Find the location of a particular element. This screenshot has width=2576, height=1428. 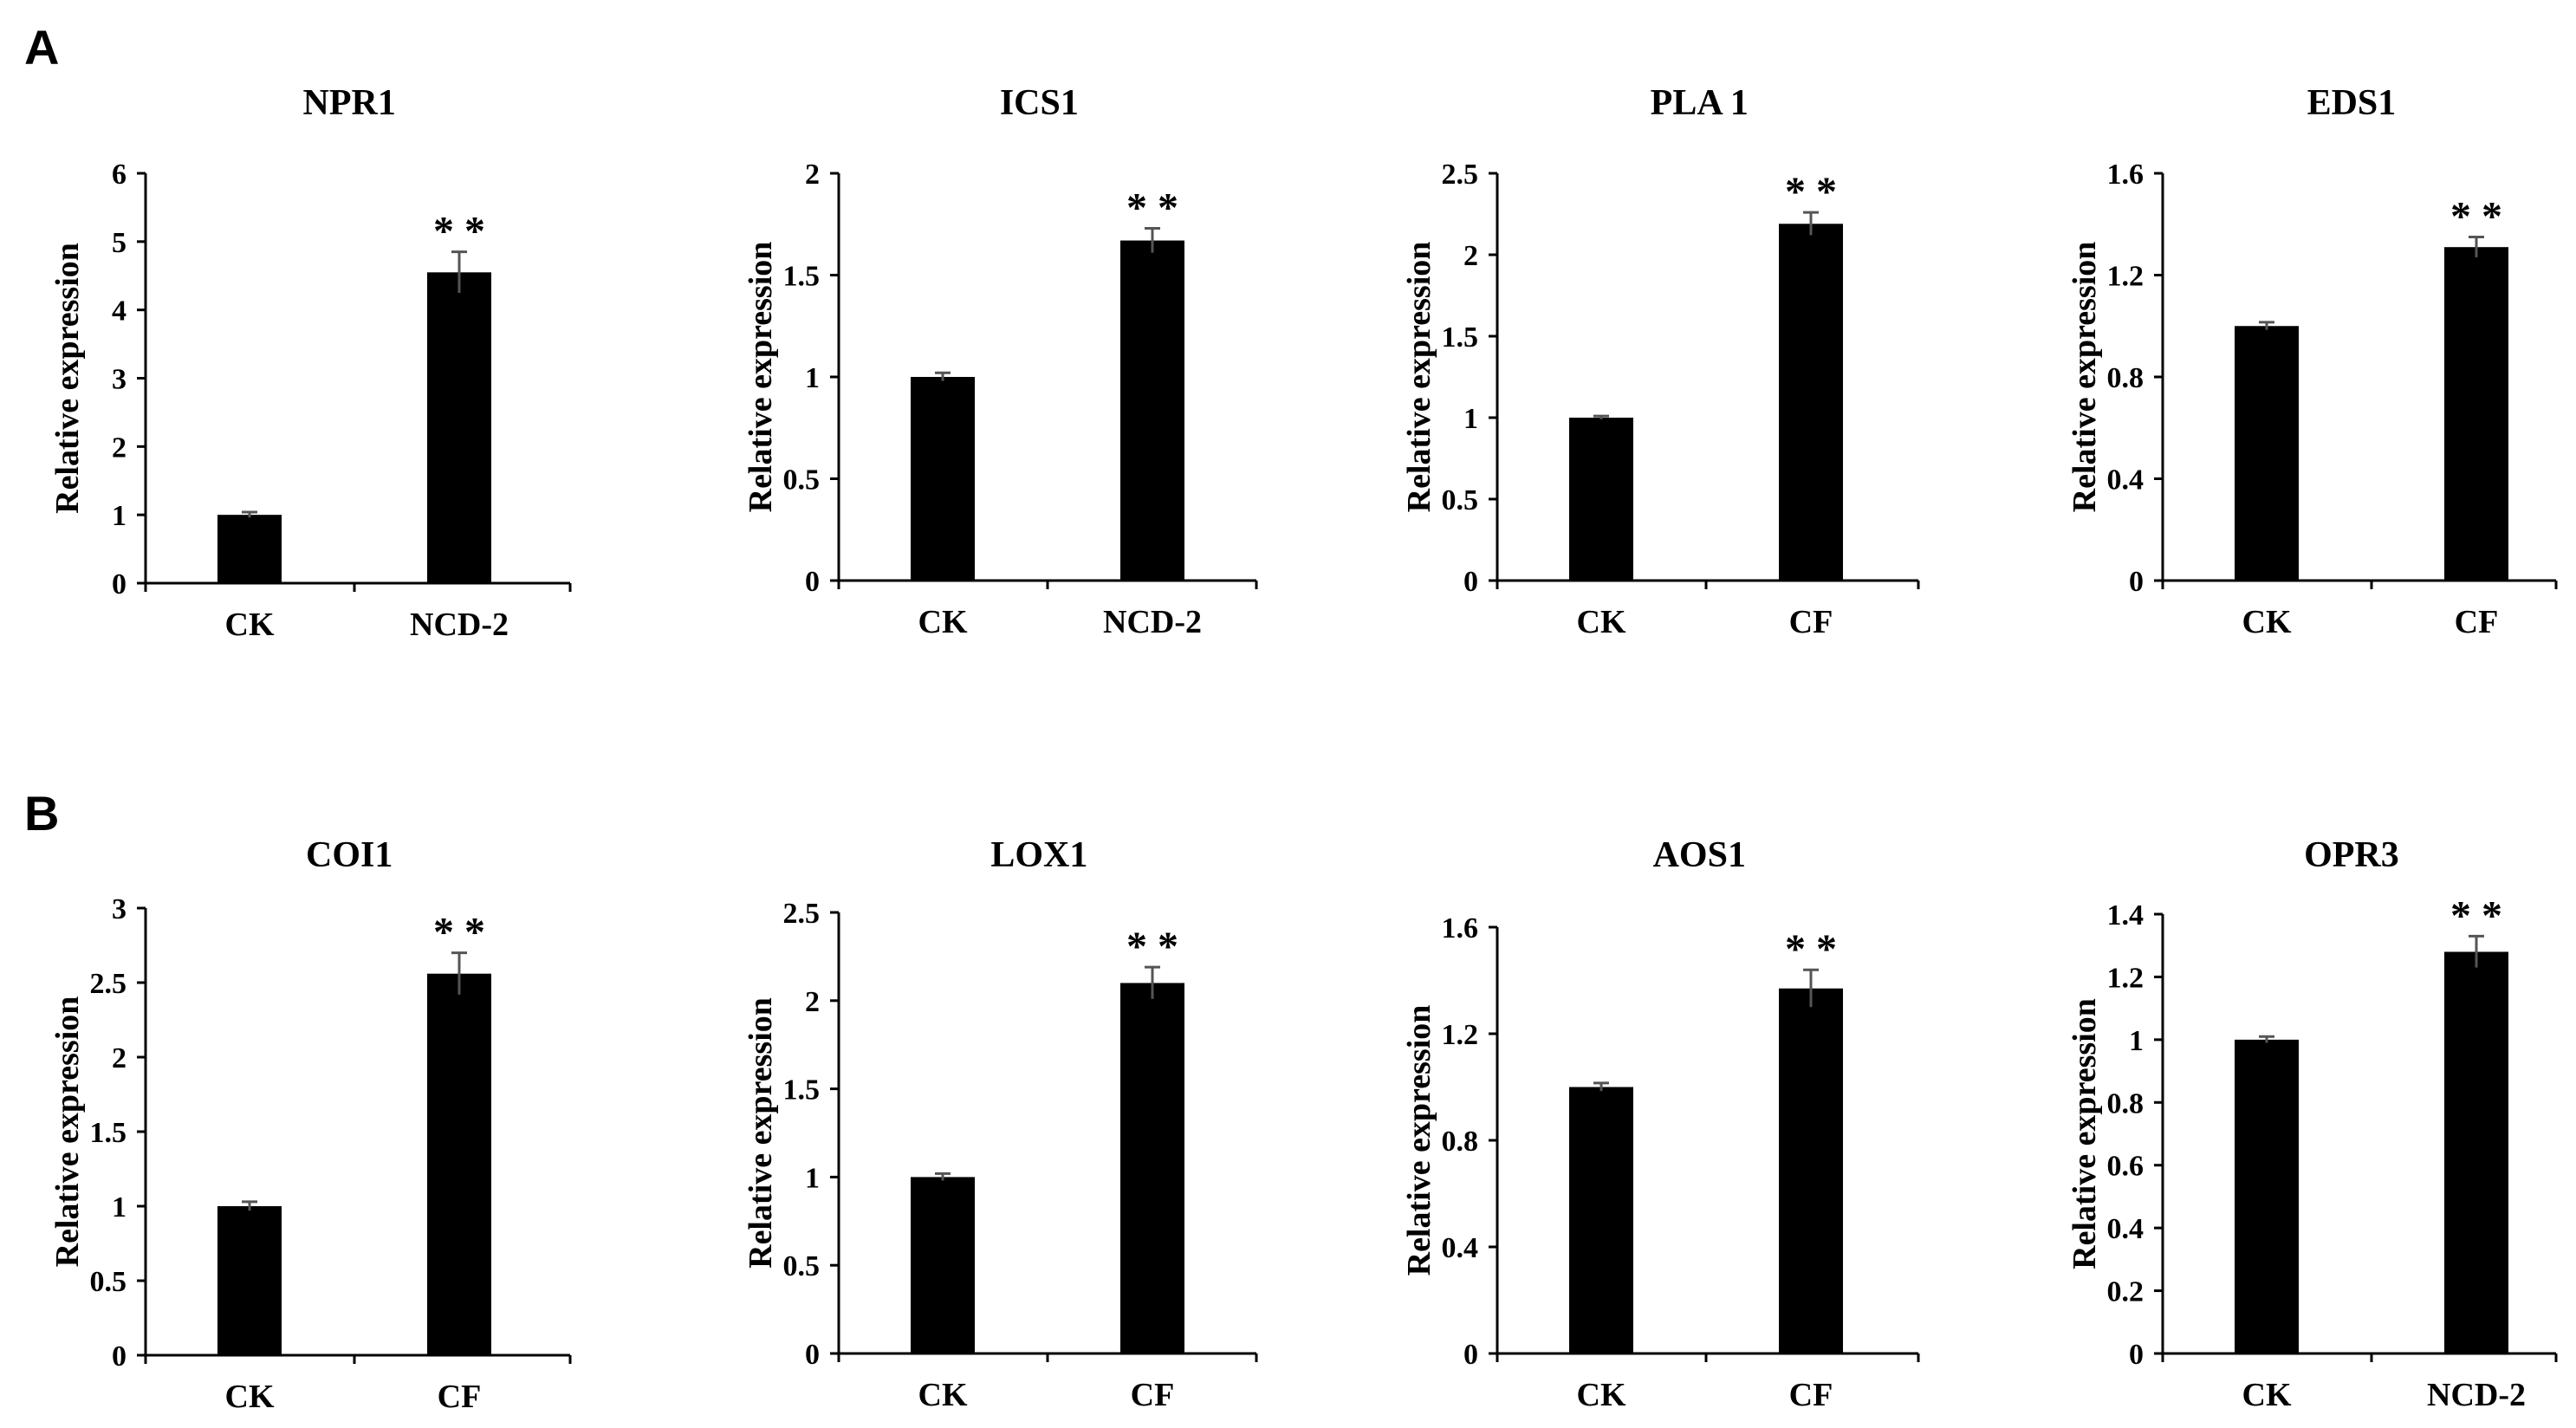

chart-title: COI1 is located at coordinates (349, 855).